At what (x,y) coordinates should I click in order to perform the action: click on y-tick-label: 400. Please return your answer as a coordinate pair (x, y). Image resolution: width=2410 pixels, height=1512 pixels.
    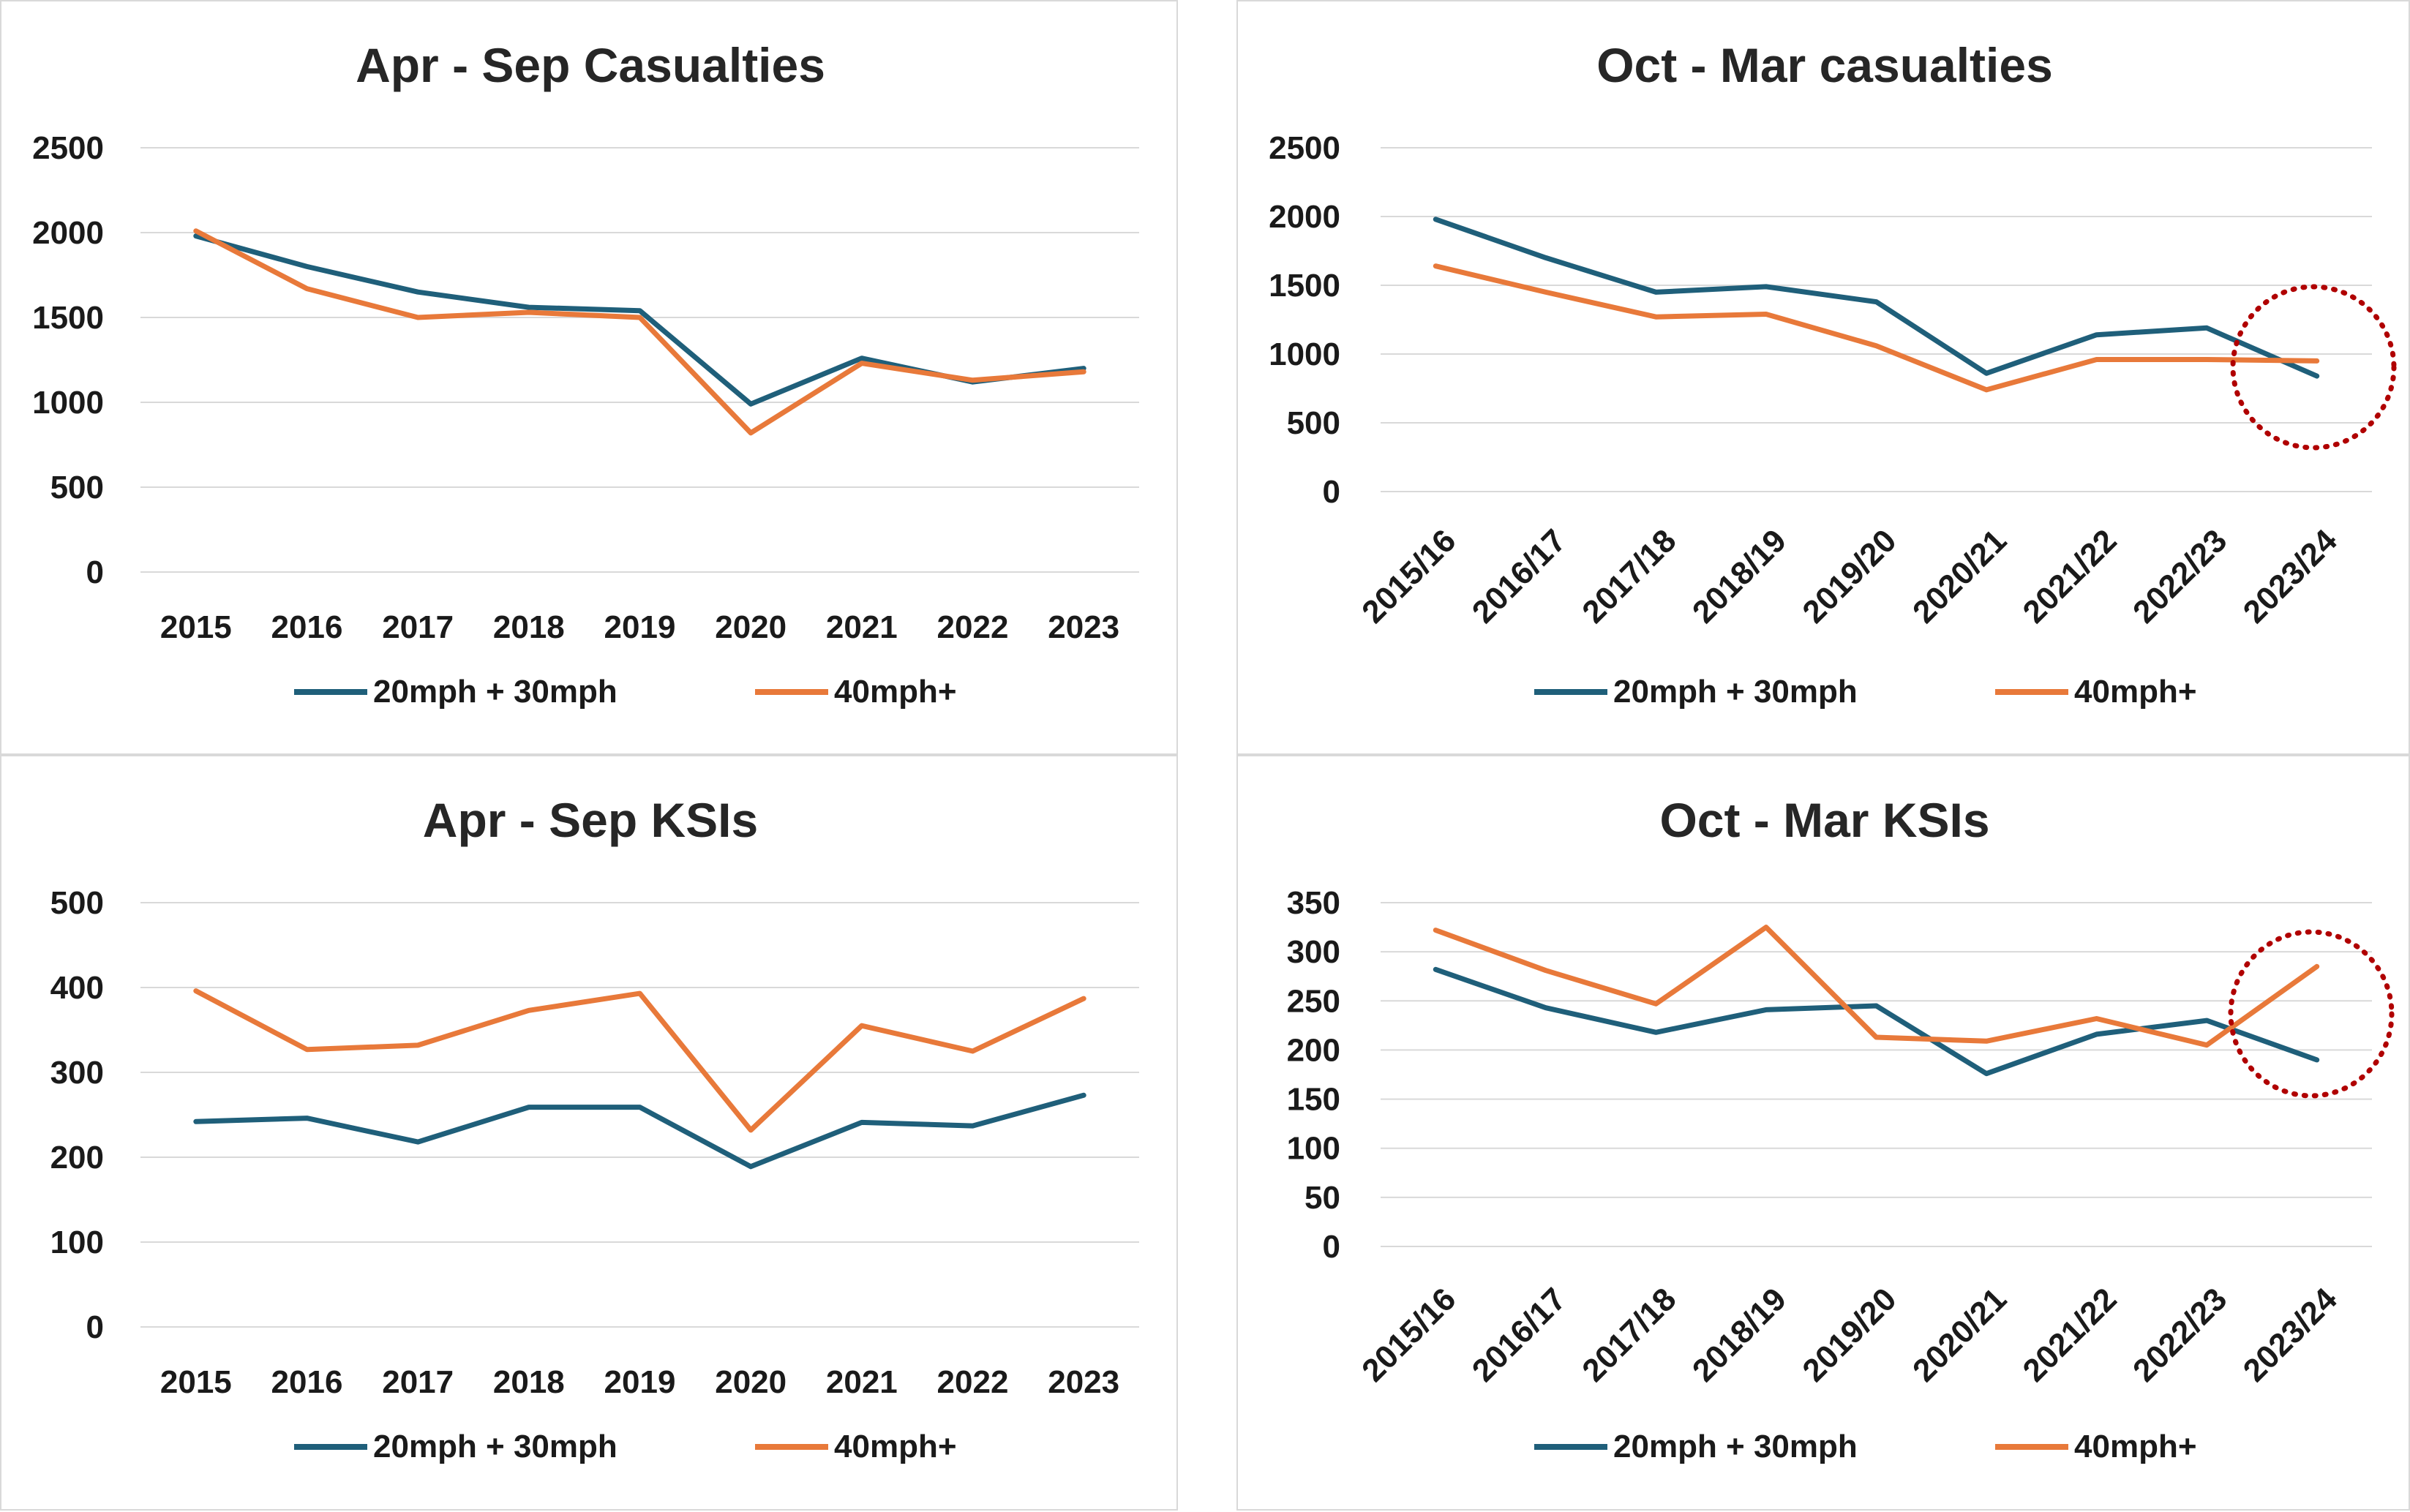
    Looking at the image, I should click on (77, 988).